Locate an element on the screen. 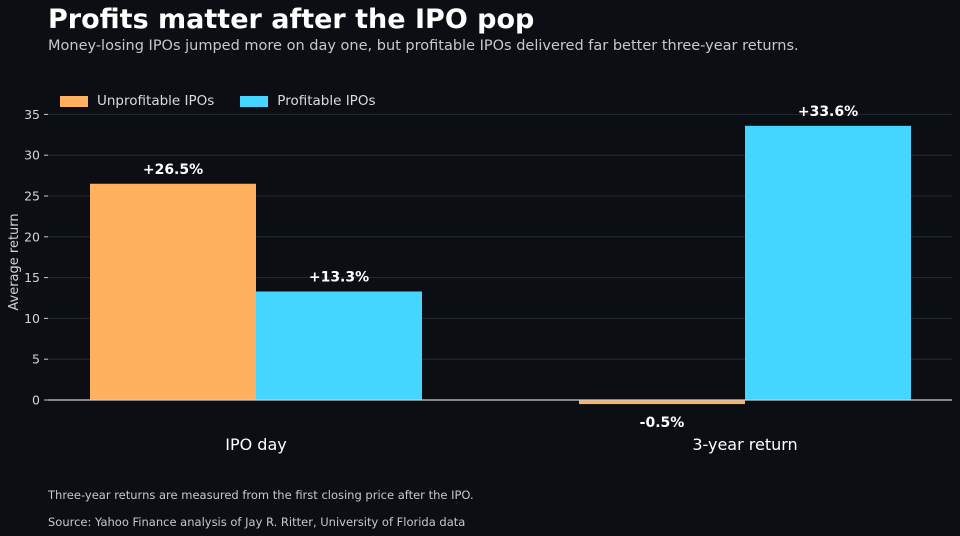 This screenshot has height=536, width=960. y-tick-label: 25 is located at coordinates (32, 196).